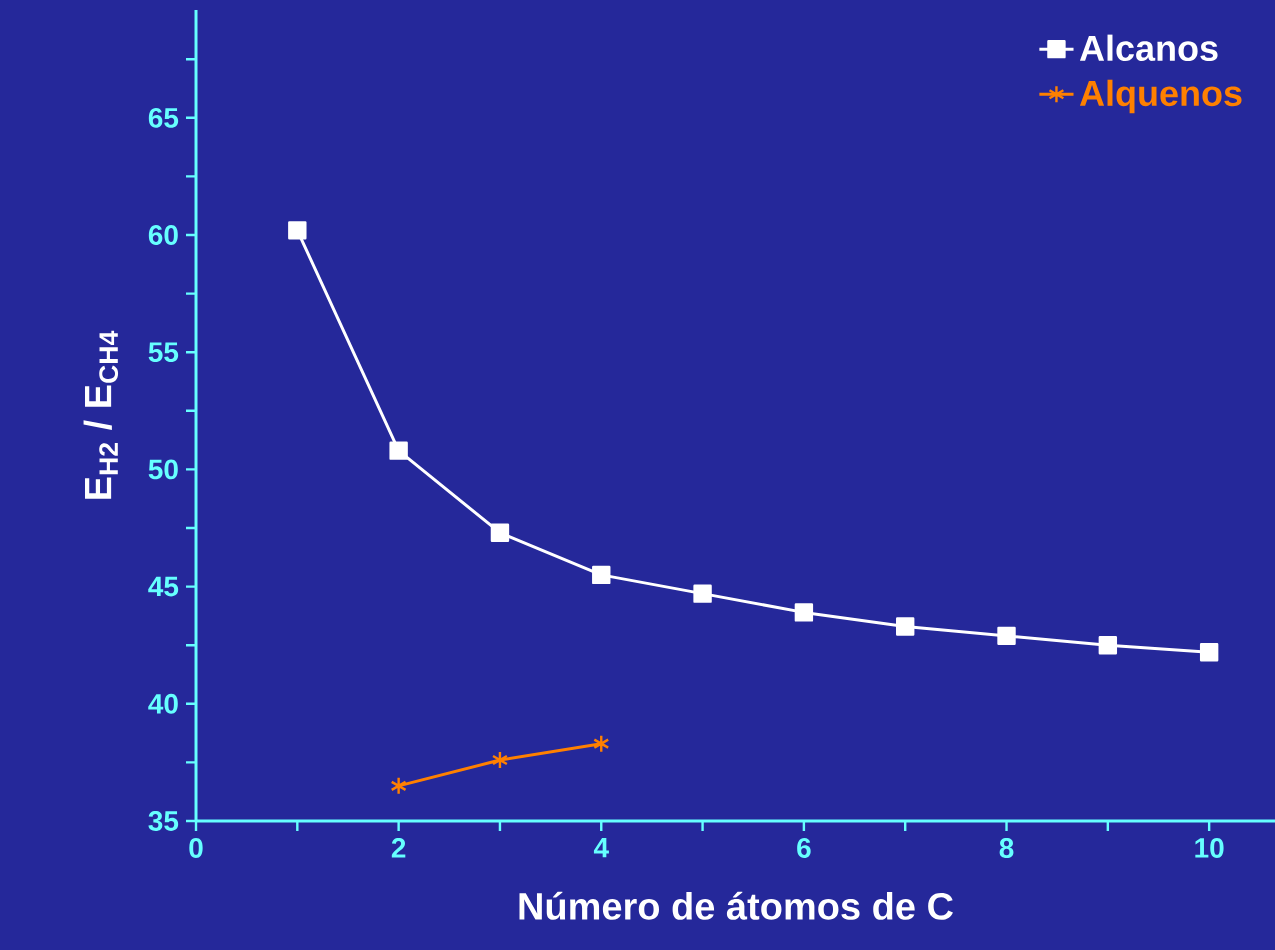 The height and width of the screenshot is (950, 1275). I want to click on y-tick-label: 50, so click(163, 469).